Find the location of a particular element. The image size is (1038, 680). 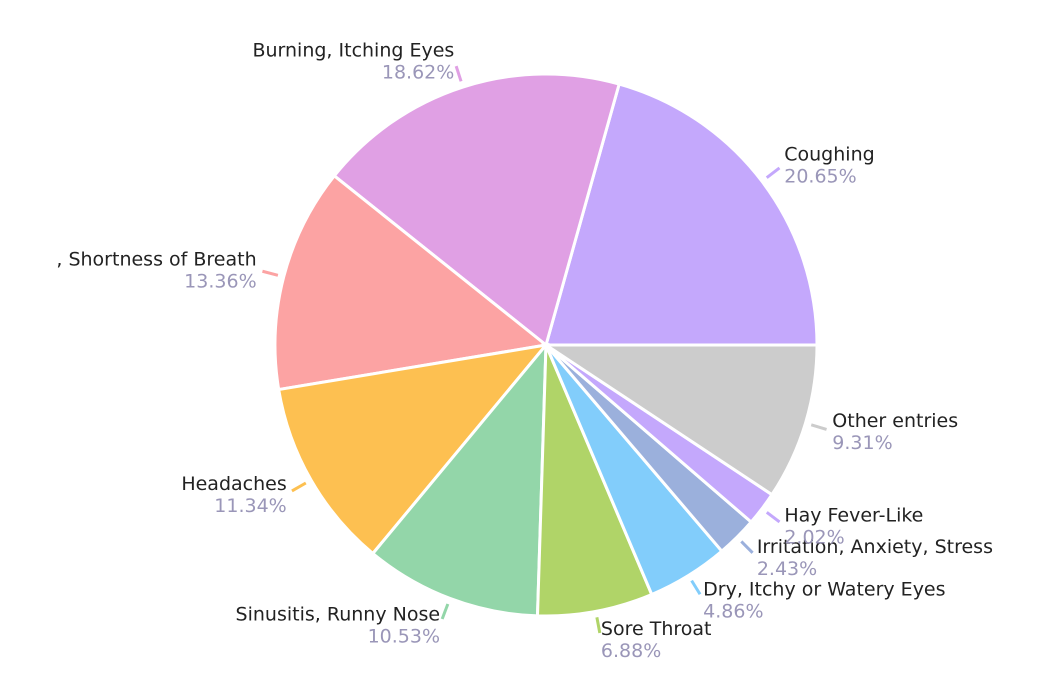

slice-value-label: 4.86% is located at coordinates (733, 611).